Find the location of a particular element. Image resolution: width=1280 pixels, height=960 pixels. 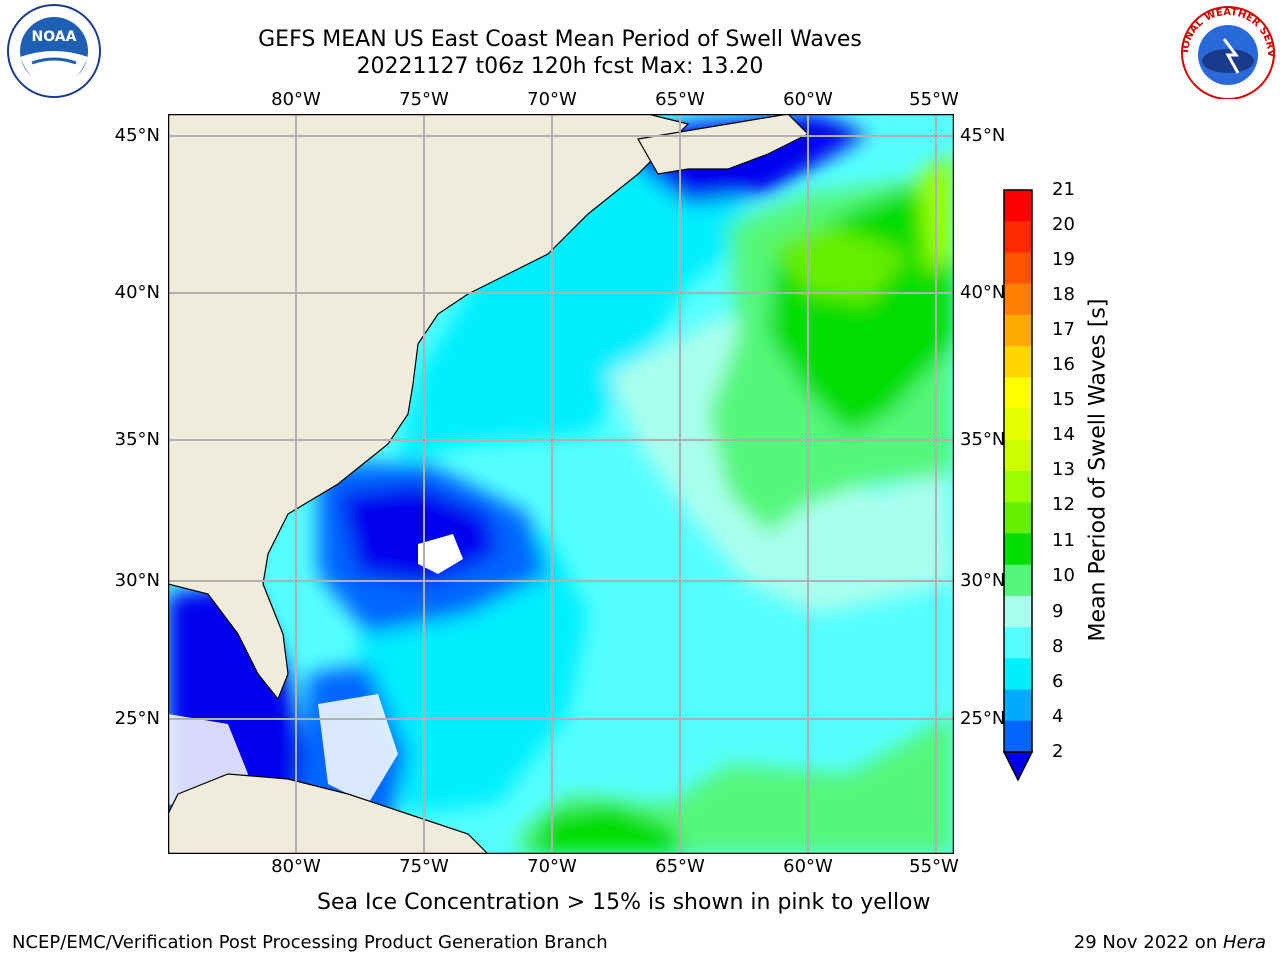

colorbar-tick-16: 16 is located at coordinates (1063, 364).